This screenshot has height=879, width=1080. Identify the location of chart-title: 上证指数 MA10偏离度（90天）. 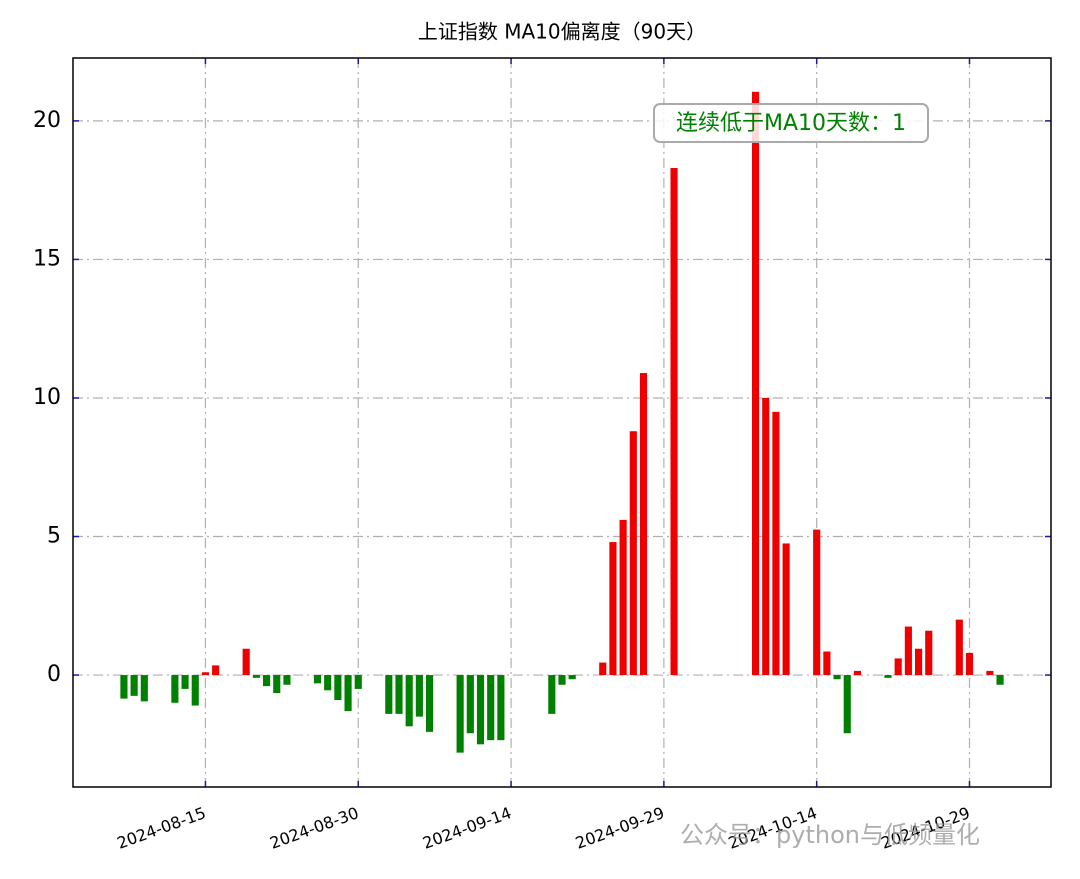
(562, 32).